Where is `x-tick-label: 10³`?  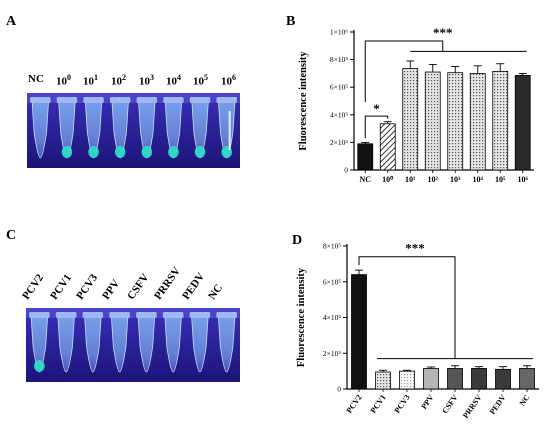 x-tick-label: 10³ is located at coordinates (455, 179).